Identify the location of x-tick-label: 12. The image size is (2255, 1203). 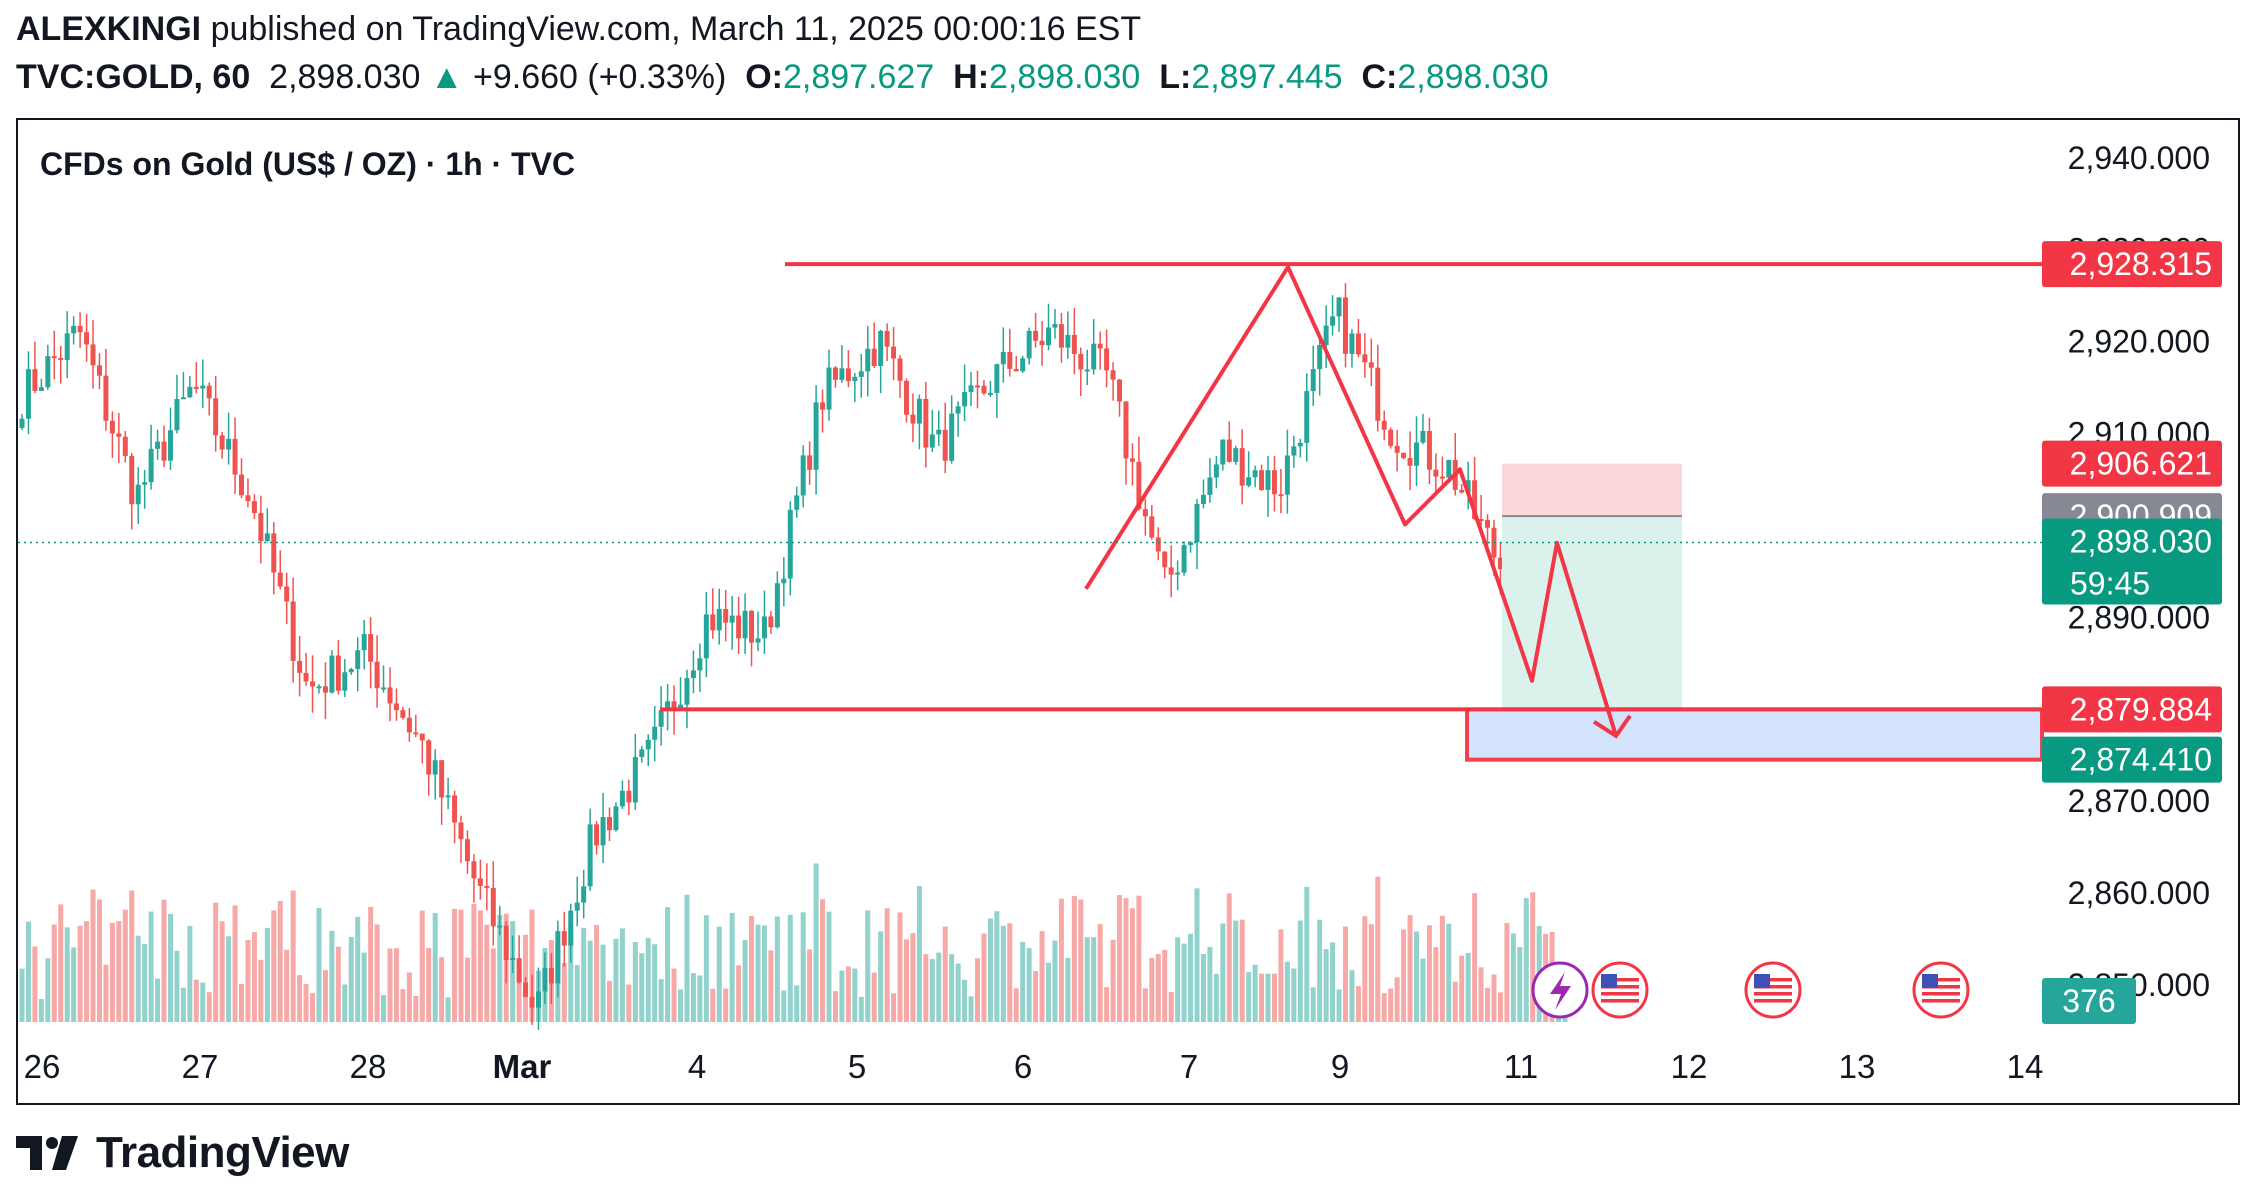
(1689, 1066).